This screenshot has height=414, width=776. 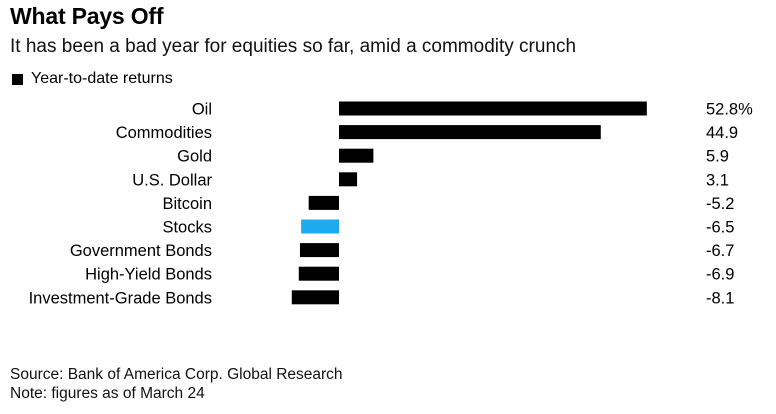 What do you see at coordinates (348, 179) in the screenshot?
I see `bar-u-s-dollar` at bounding box center [348, 179].